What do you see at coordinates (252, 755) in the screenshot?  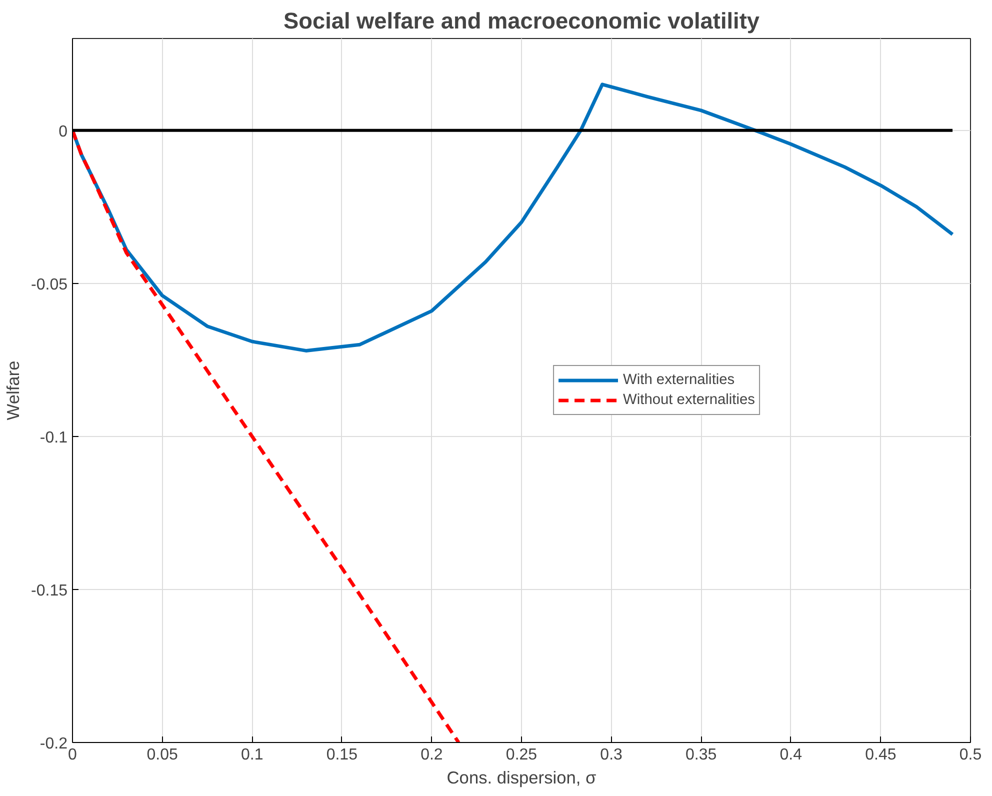 I see `x-tick-label: 0.1` at bounding box center [252, 755].